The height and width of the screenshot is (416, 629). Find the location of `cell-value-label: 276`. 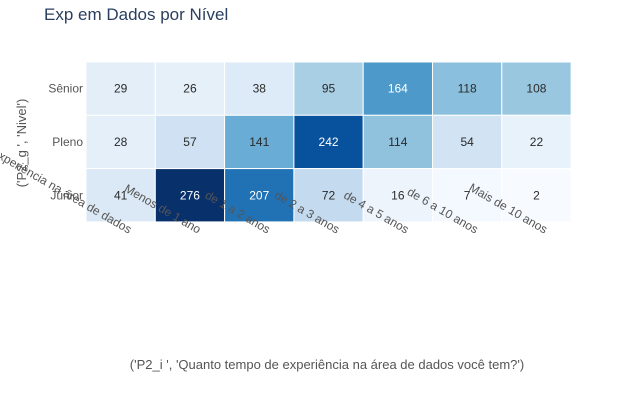

cell-value-label: 276 is located at coordinates (190, 195).